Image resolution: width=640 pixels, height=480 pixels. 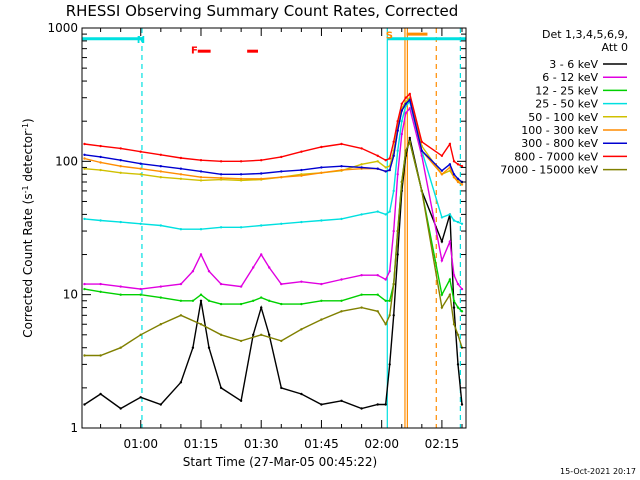 I want to click on x-axis-label: Start Time (27-Mar-05 00:45:22), so click(x=280, y=462).